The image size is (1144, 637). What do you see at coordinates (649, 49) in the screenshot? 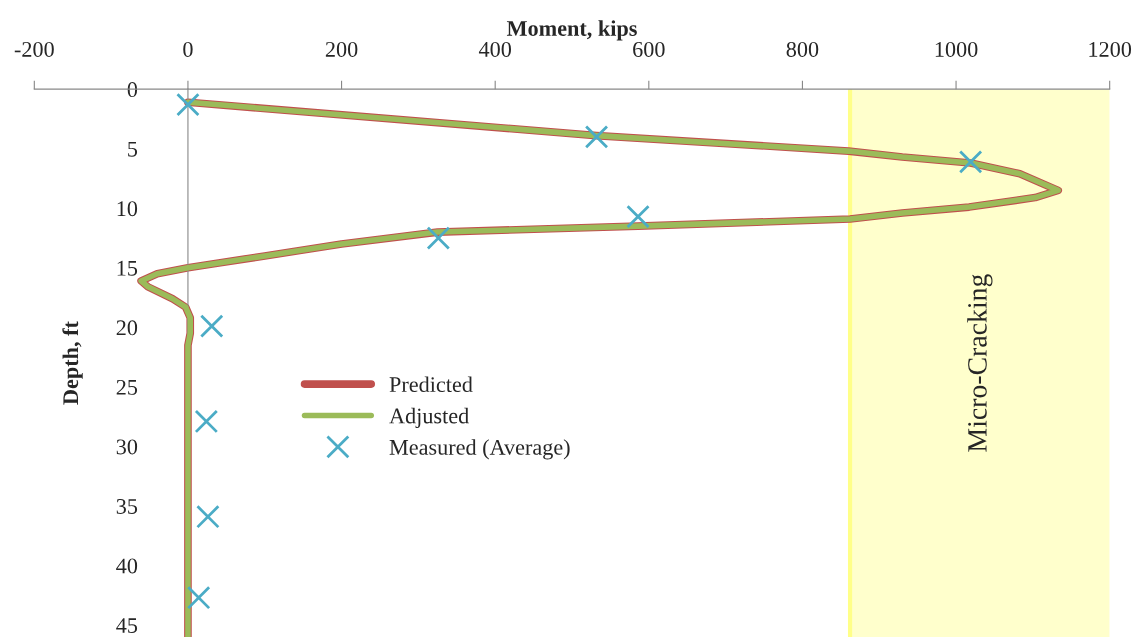
I see `x-tick-label: 600` at bounding box center [649, 49].